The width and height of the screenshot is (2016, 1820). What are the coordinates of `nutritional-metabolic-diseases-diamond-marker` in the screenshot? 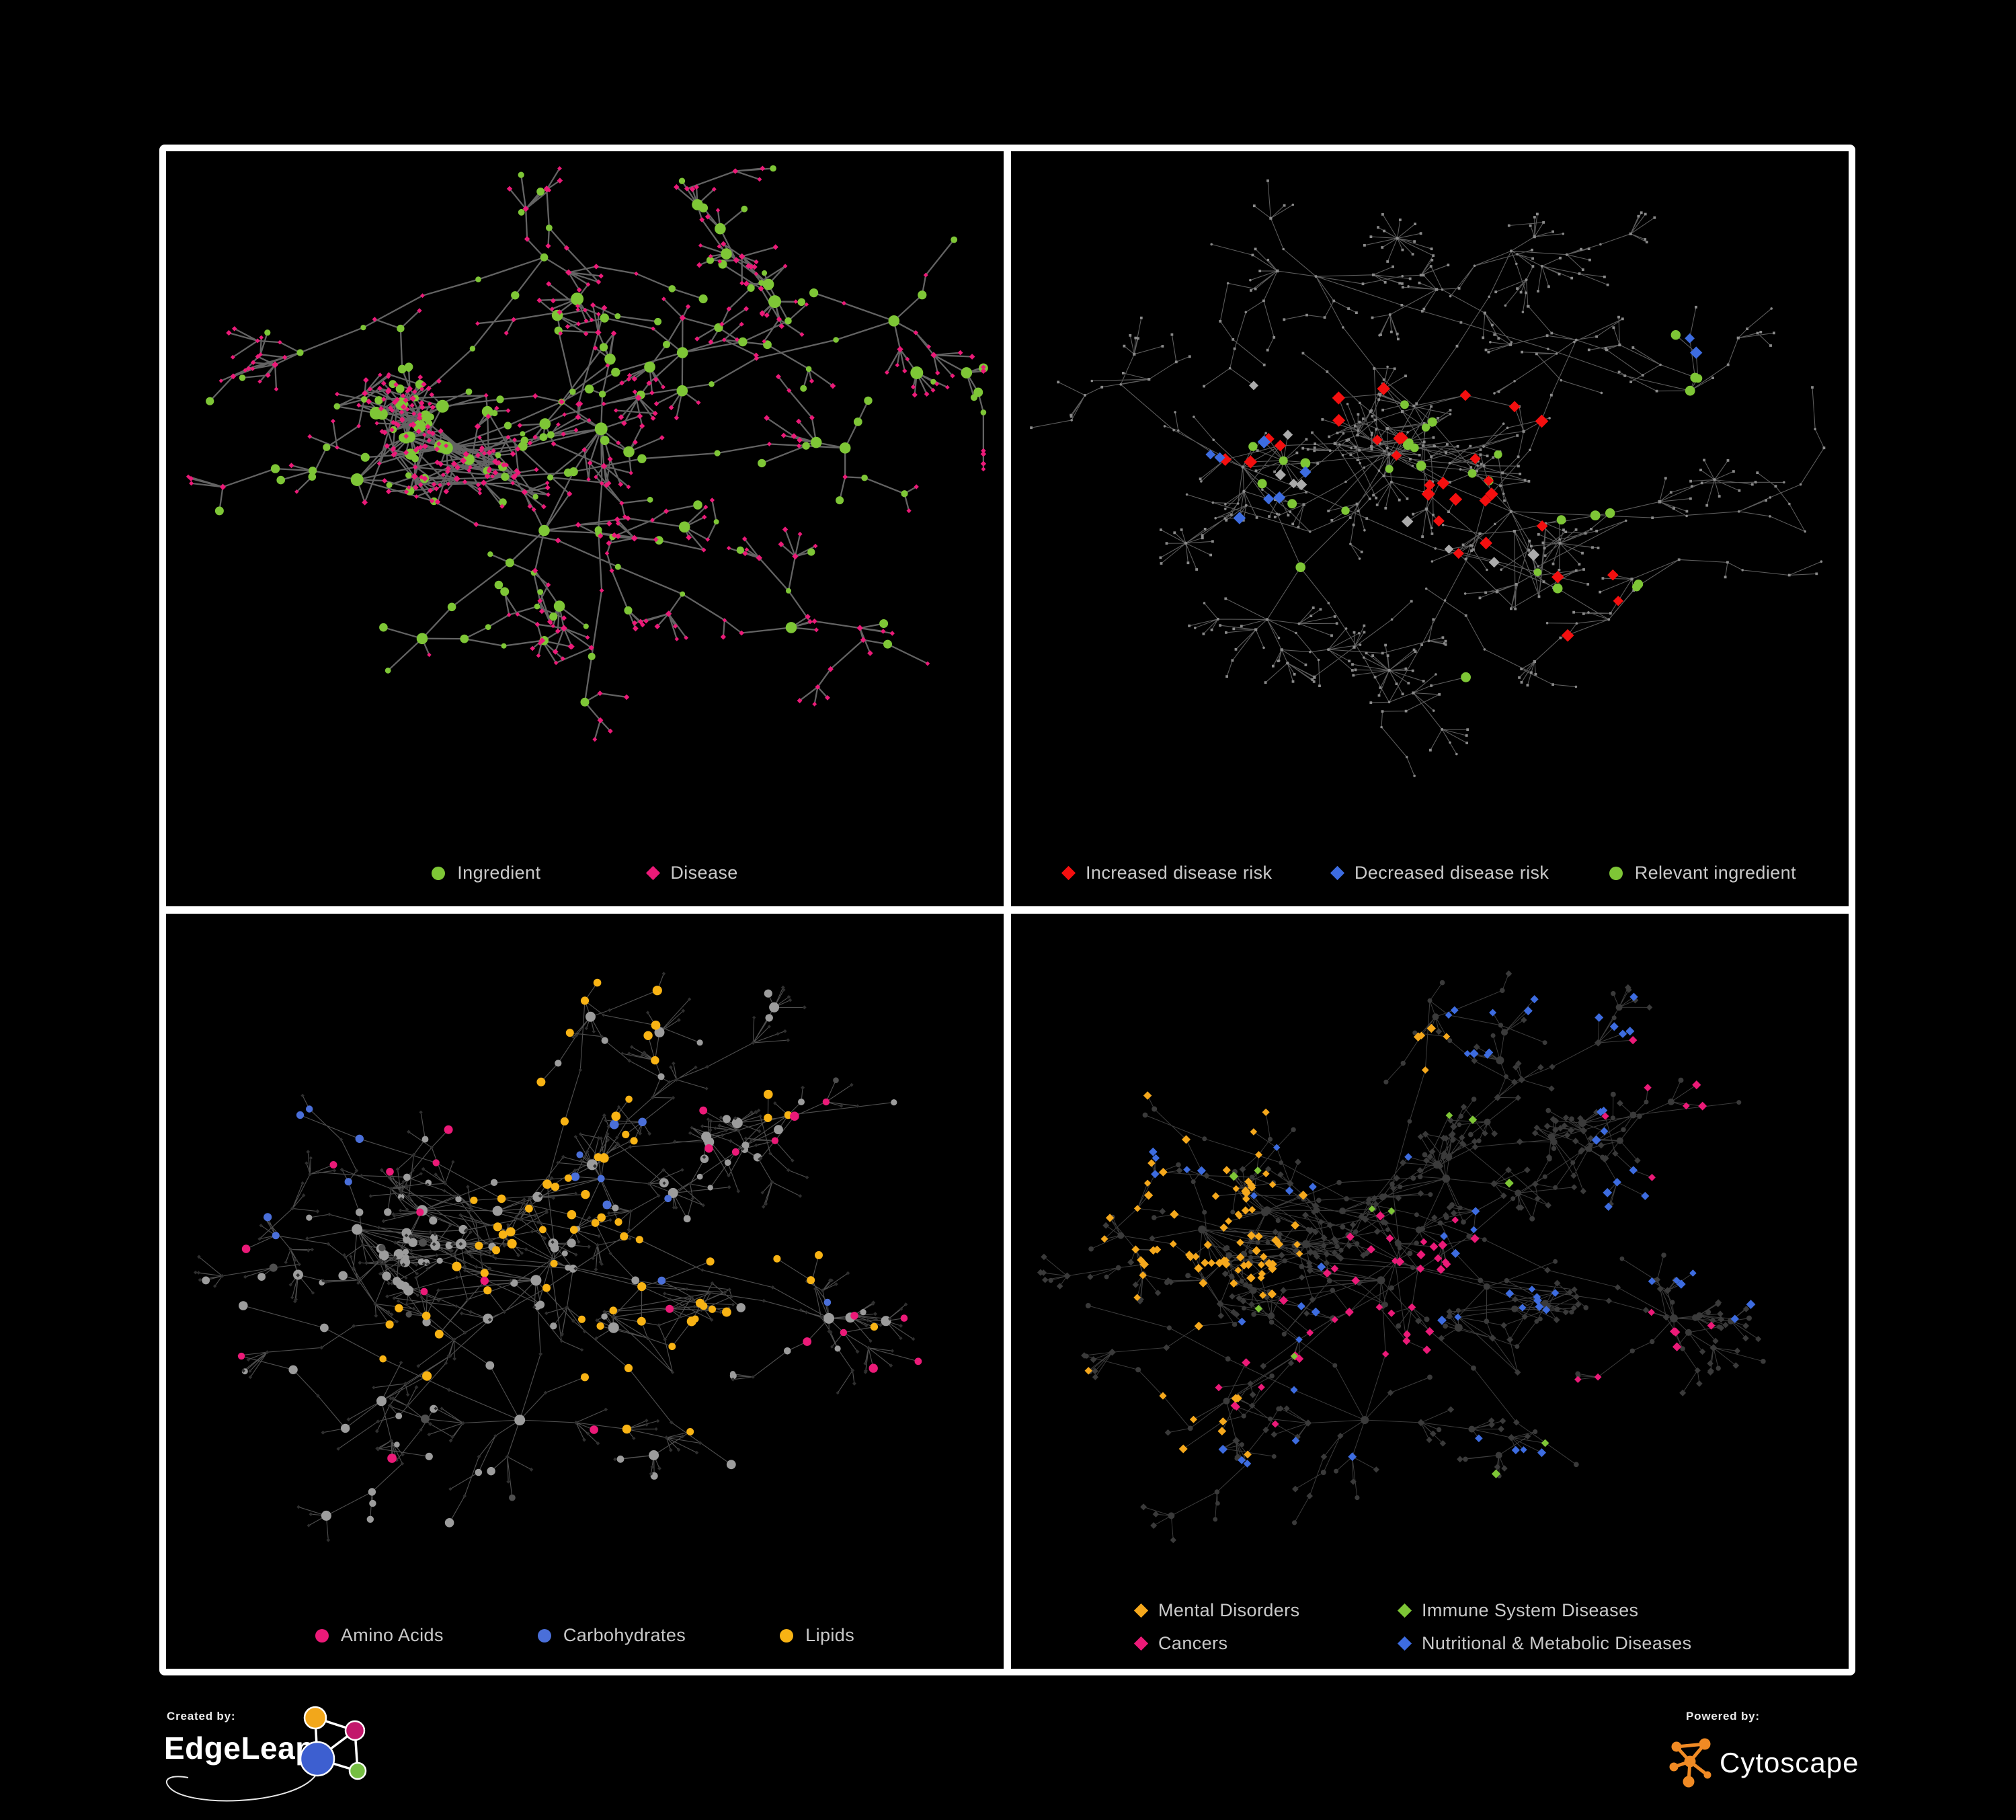 It's located at (1404, 1643).